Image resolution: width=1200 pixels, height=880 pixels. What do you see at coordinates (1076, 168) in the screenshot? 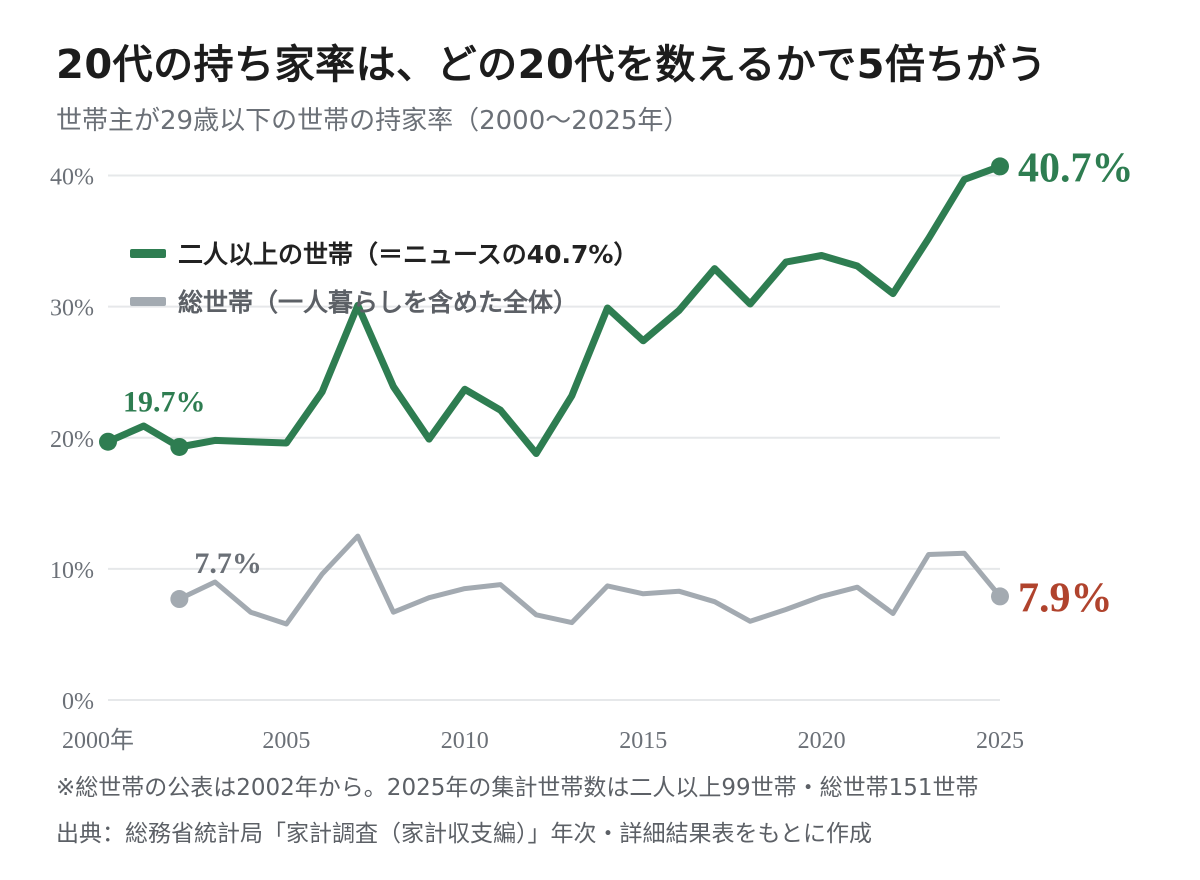
I see `data-label: 40.7%` at bounding box center [1076, 168].